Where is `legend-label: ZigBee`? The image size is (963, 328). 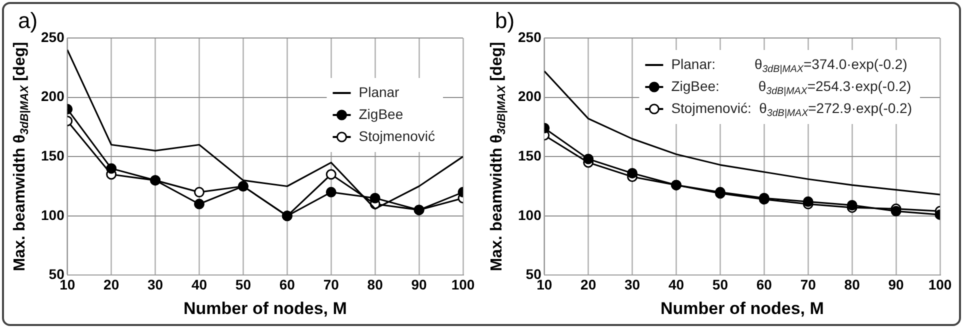
legend-label: ZigBee is located at coordinates (381, 114).